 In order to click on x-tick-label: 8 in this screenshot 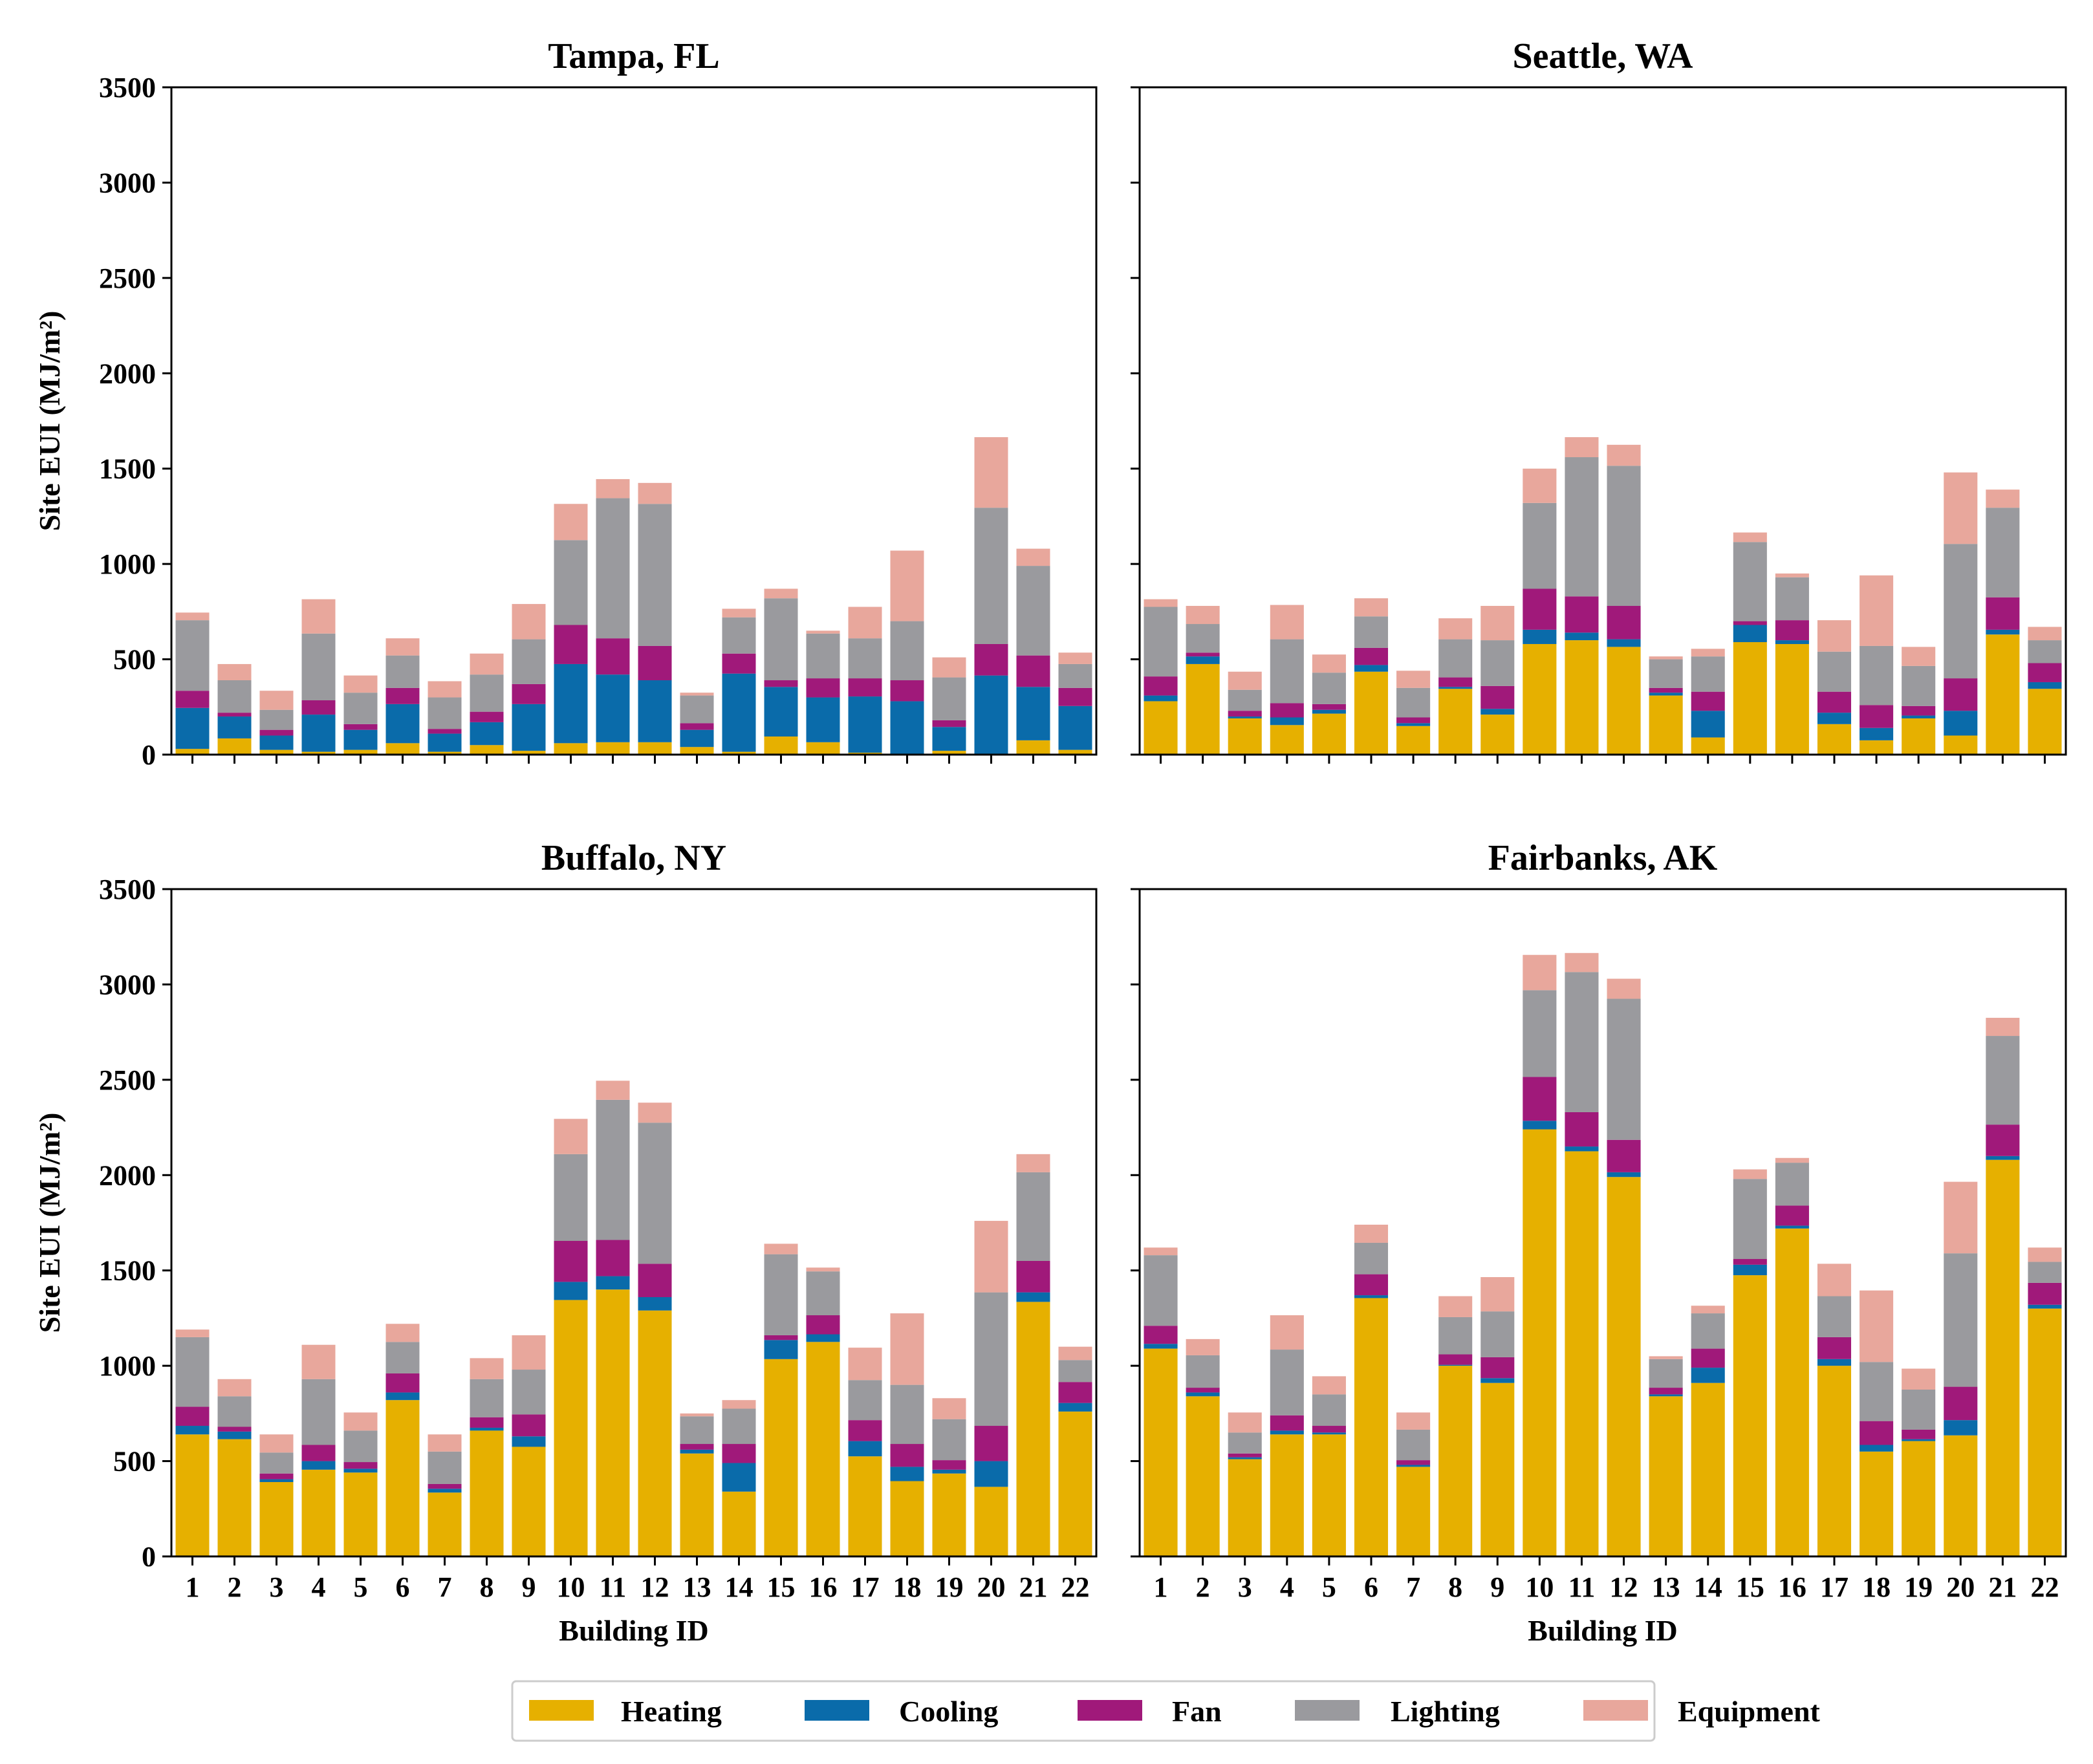, I will do `click(1455, 1587)`.